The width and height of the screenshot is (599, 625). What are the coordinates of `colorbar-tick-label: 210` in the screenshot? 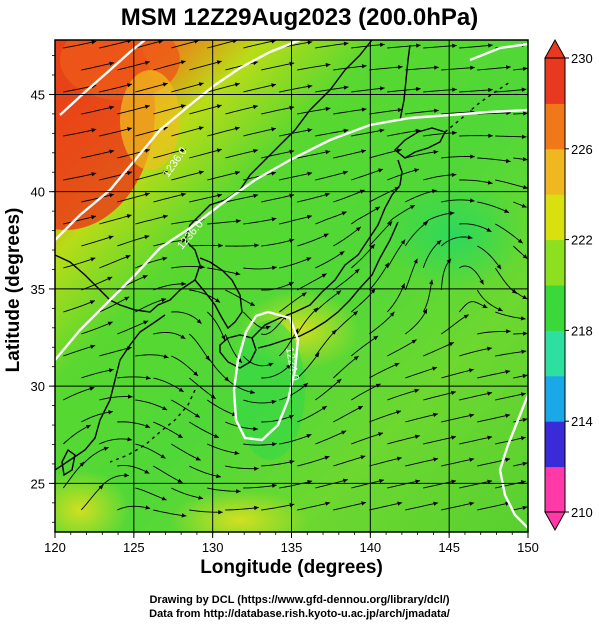 It's located at (582, 512).